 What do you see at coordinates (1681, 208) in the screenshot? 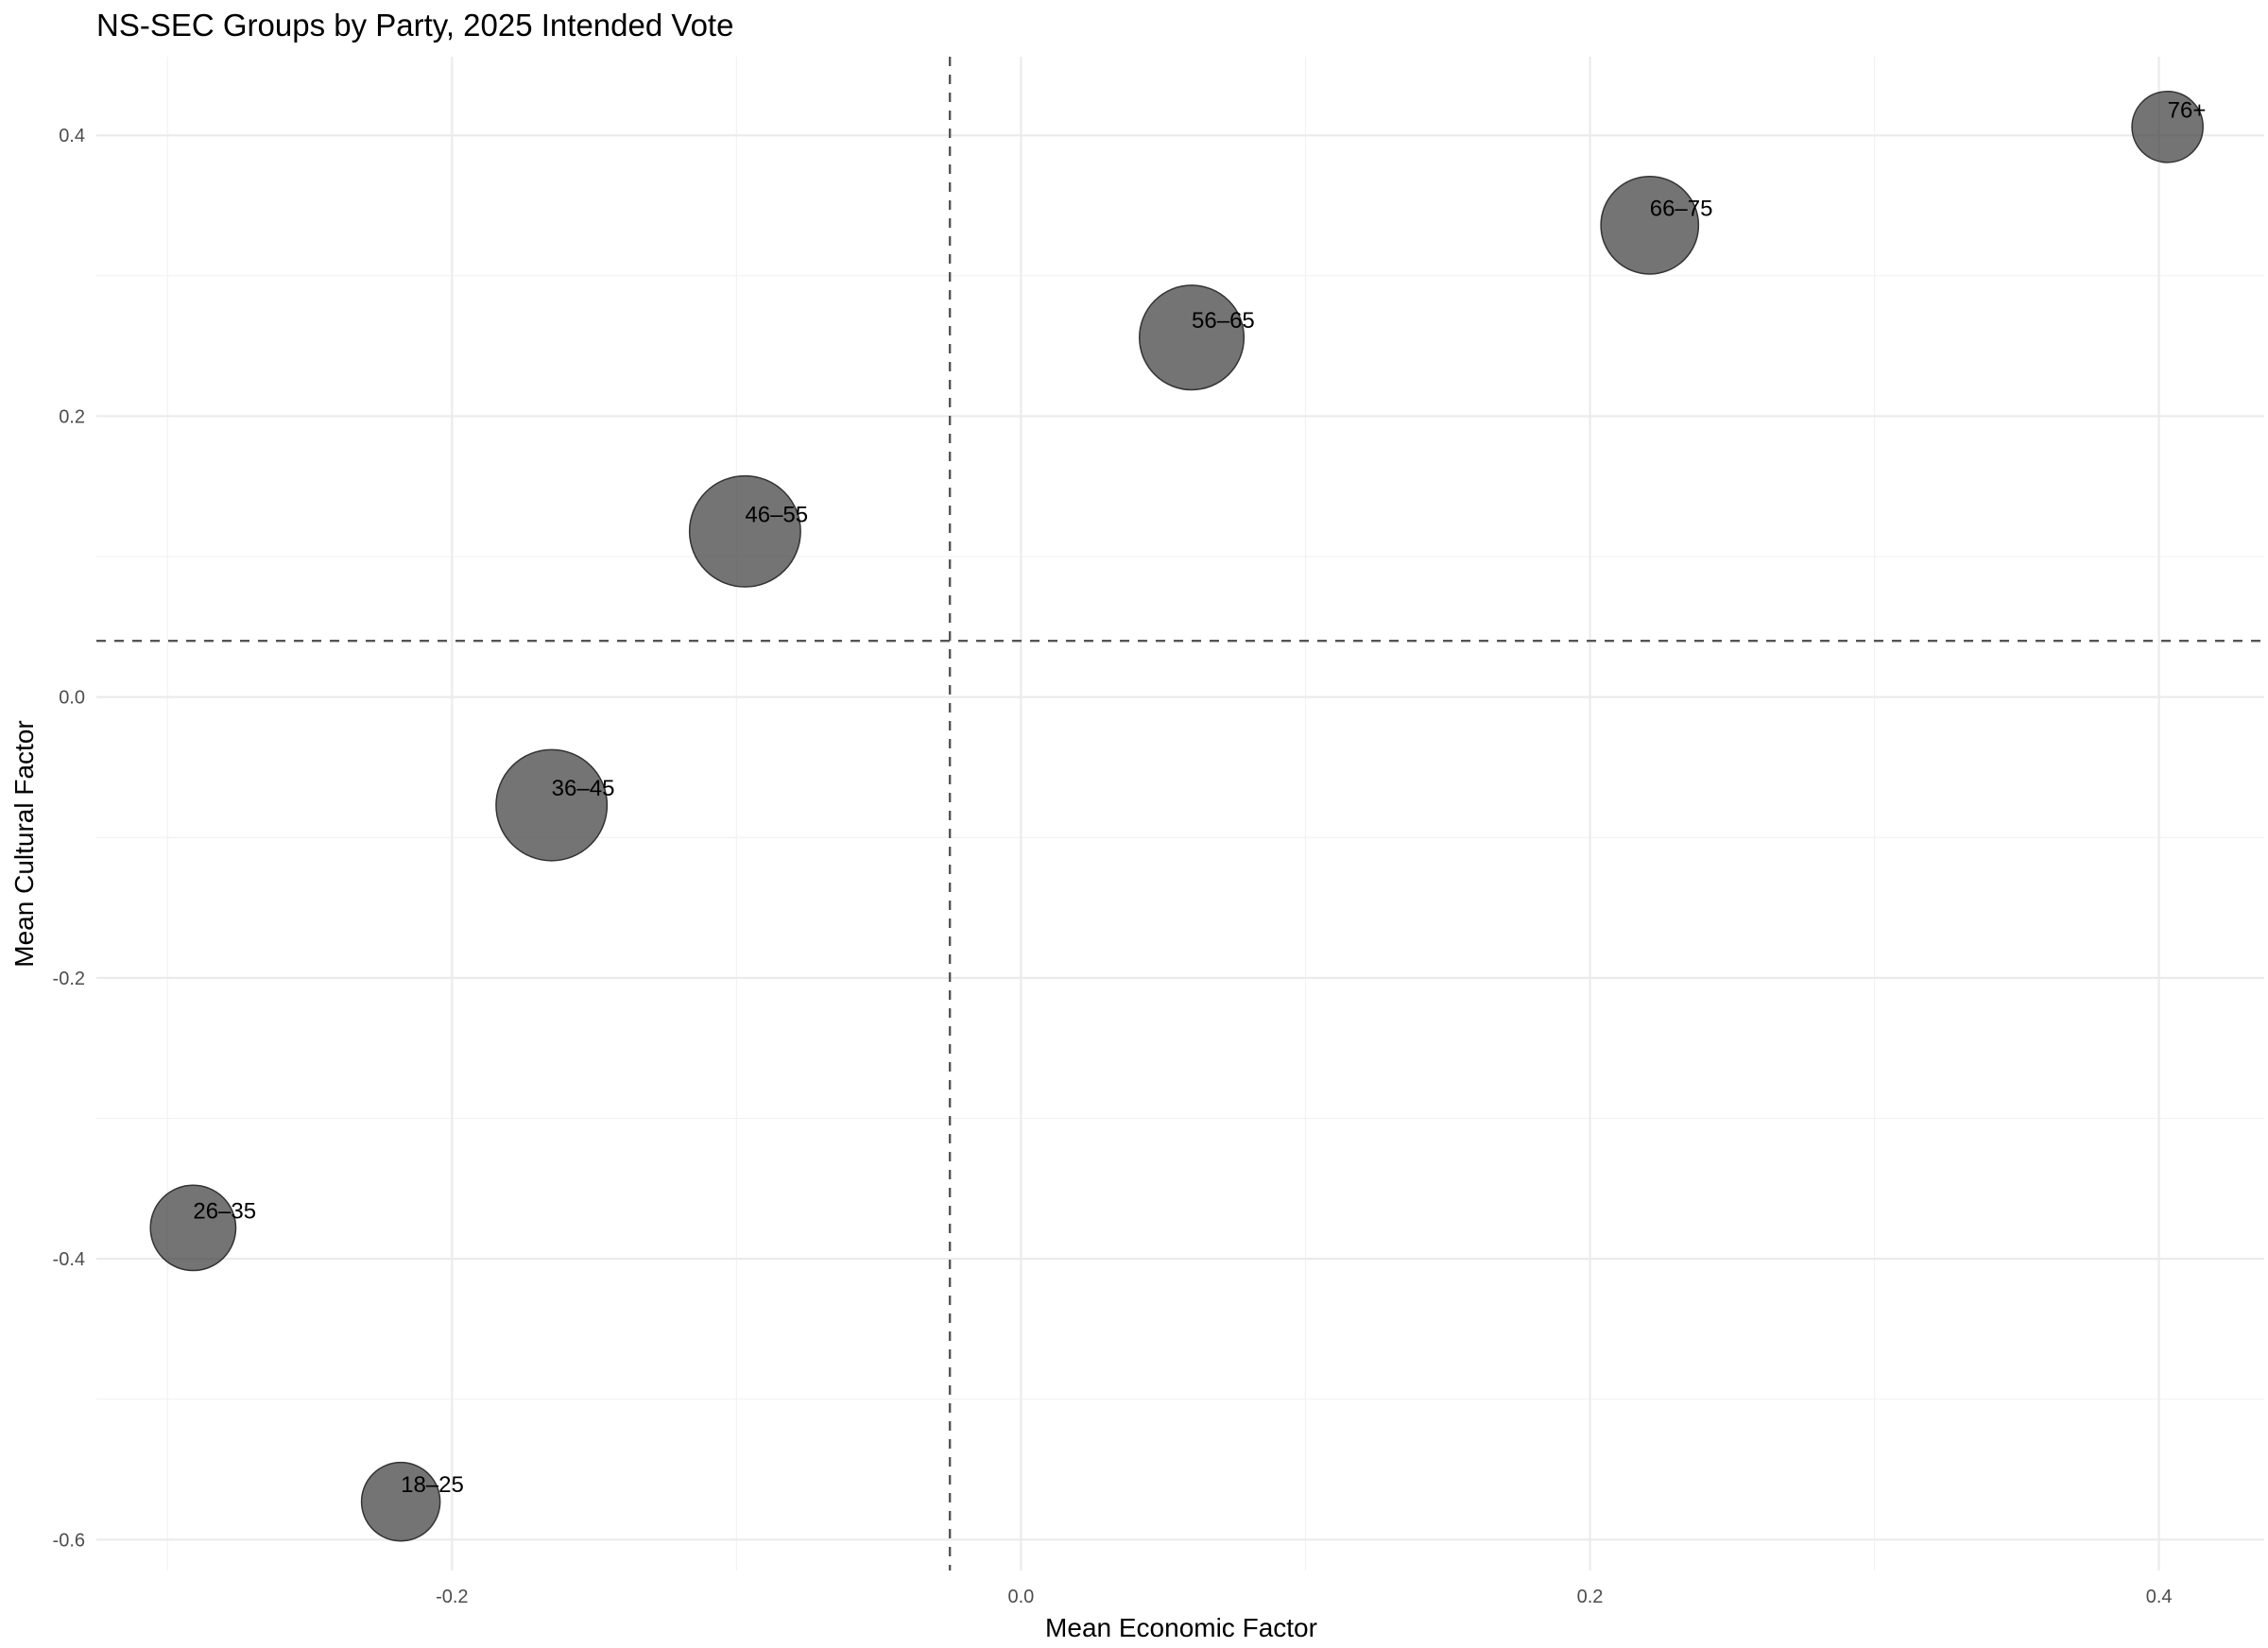
I see `bubble-label: 66–75` at bounding box center [1681, 208].